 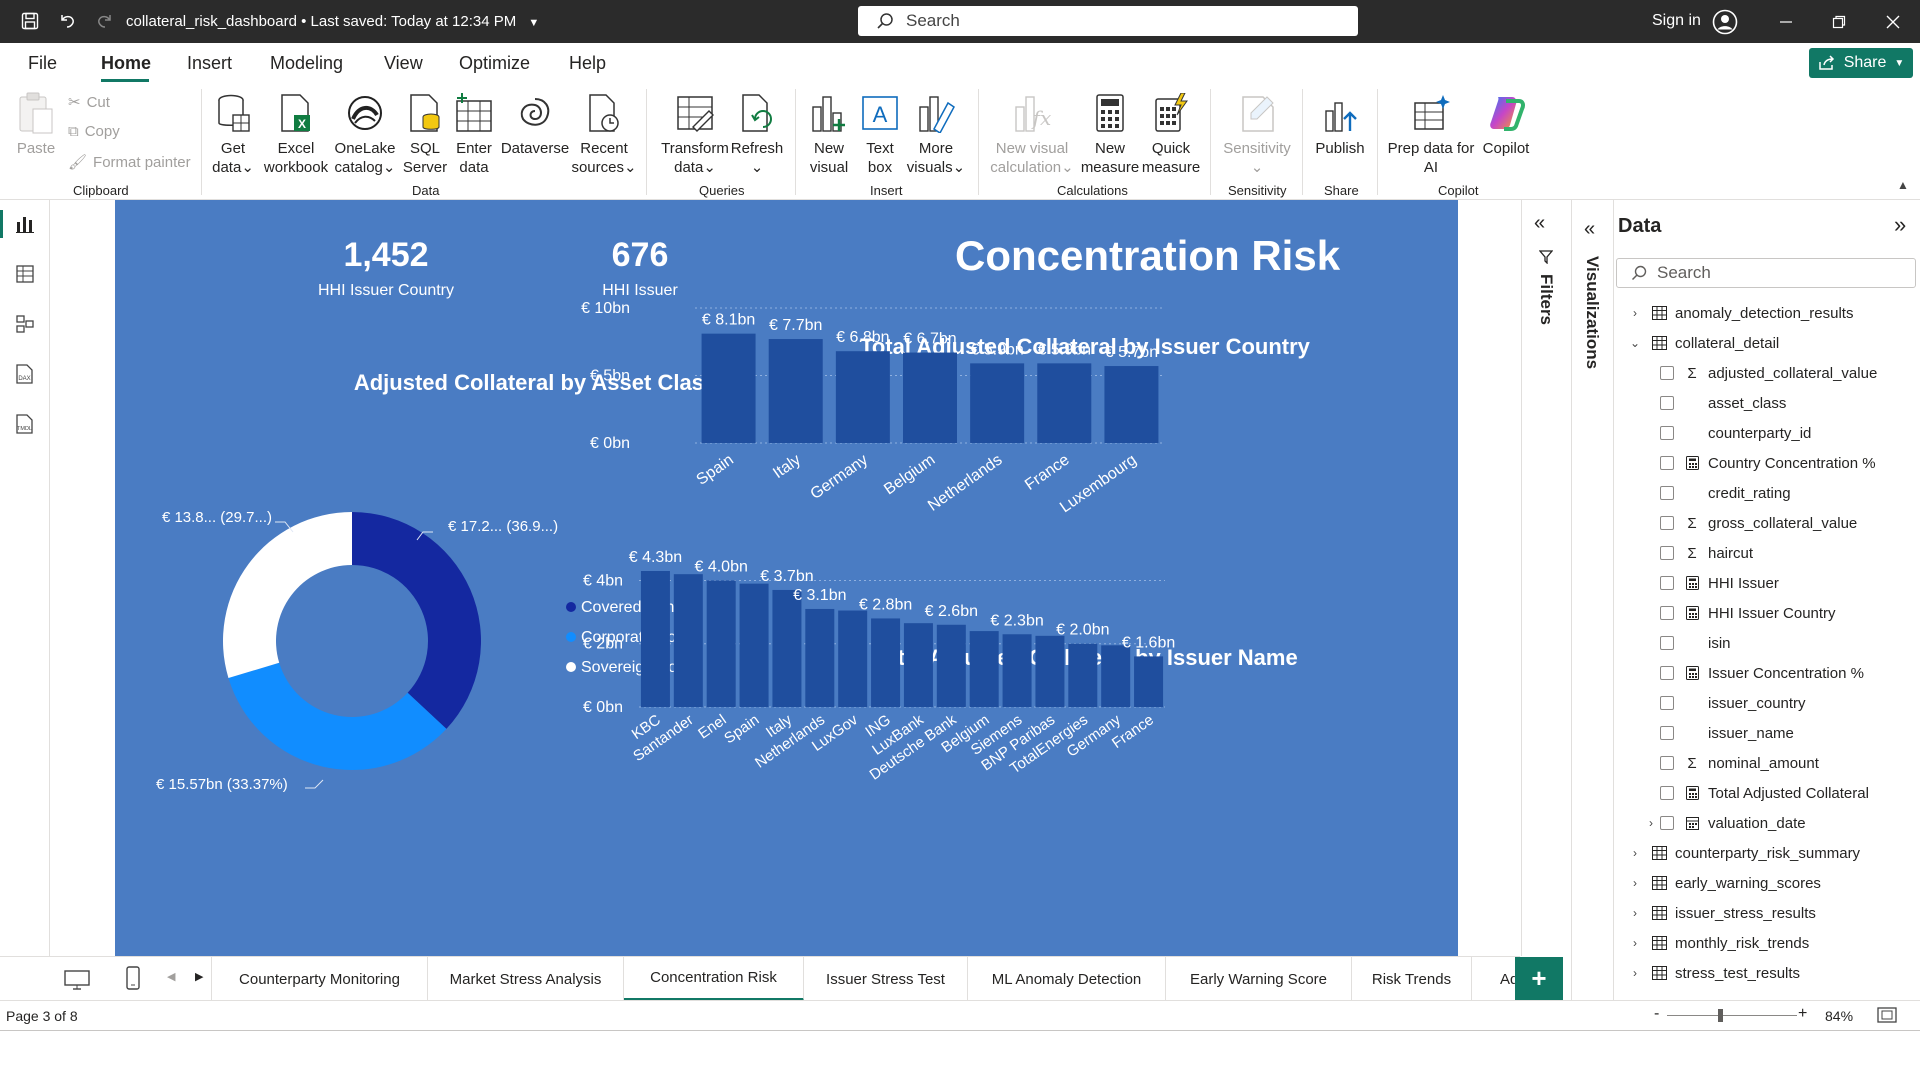 I want to click on data-field-item: issuer_name, so click(x=1727, y=733).